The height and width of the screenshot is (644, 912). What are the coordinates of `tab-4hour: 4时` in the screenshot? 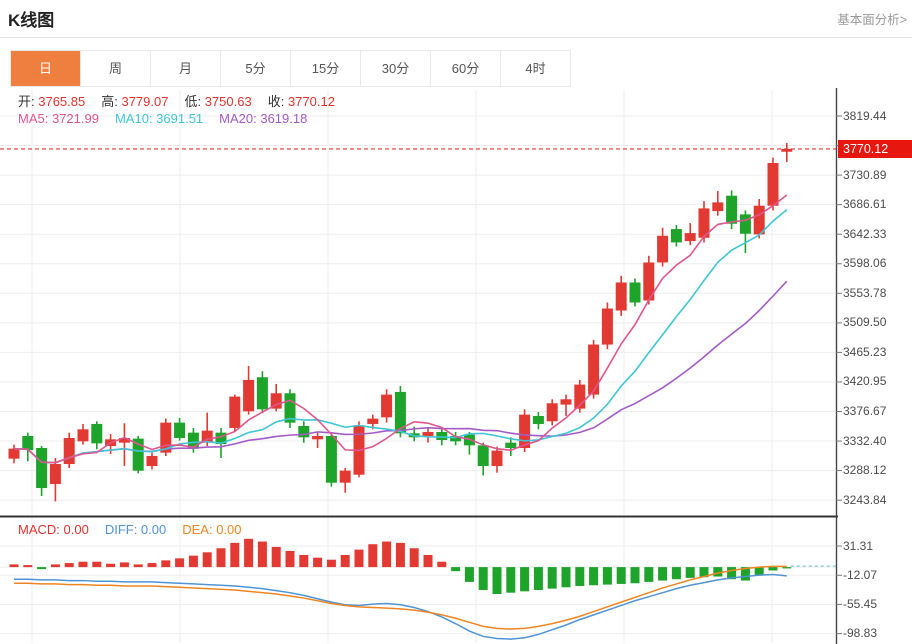 It's located at (535, 68).